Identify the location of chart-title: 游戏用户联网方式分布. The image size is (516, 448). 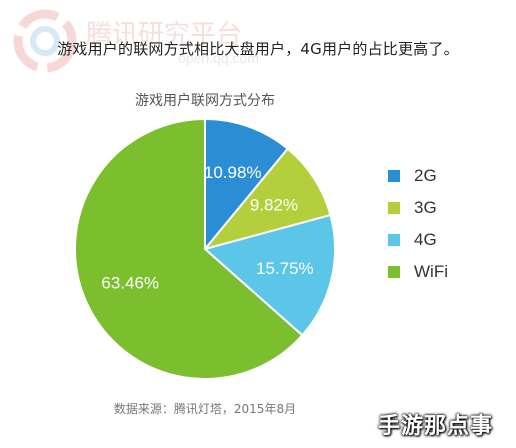
(205, 101).